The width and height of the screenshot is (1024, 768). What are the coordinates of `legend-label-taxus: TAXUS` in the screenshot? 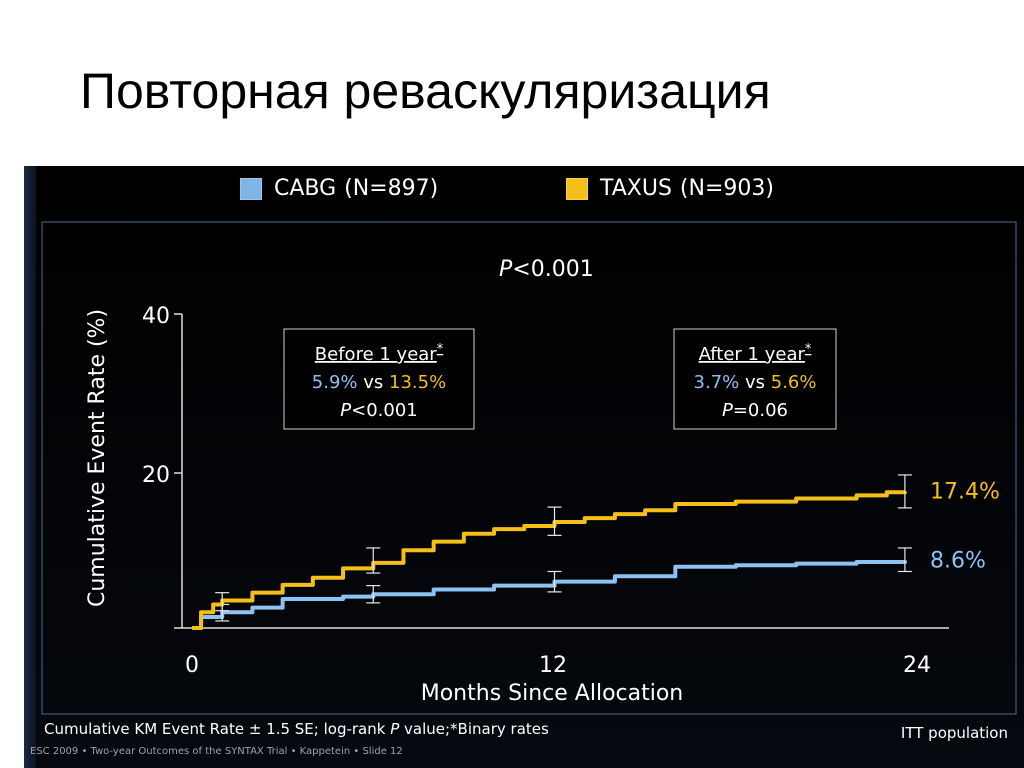 It's located at (636, 188).